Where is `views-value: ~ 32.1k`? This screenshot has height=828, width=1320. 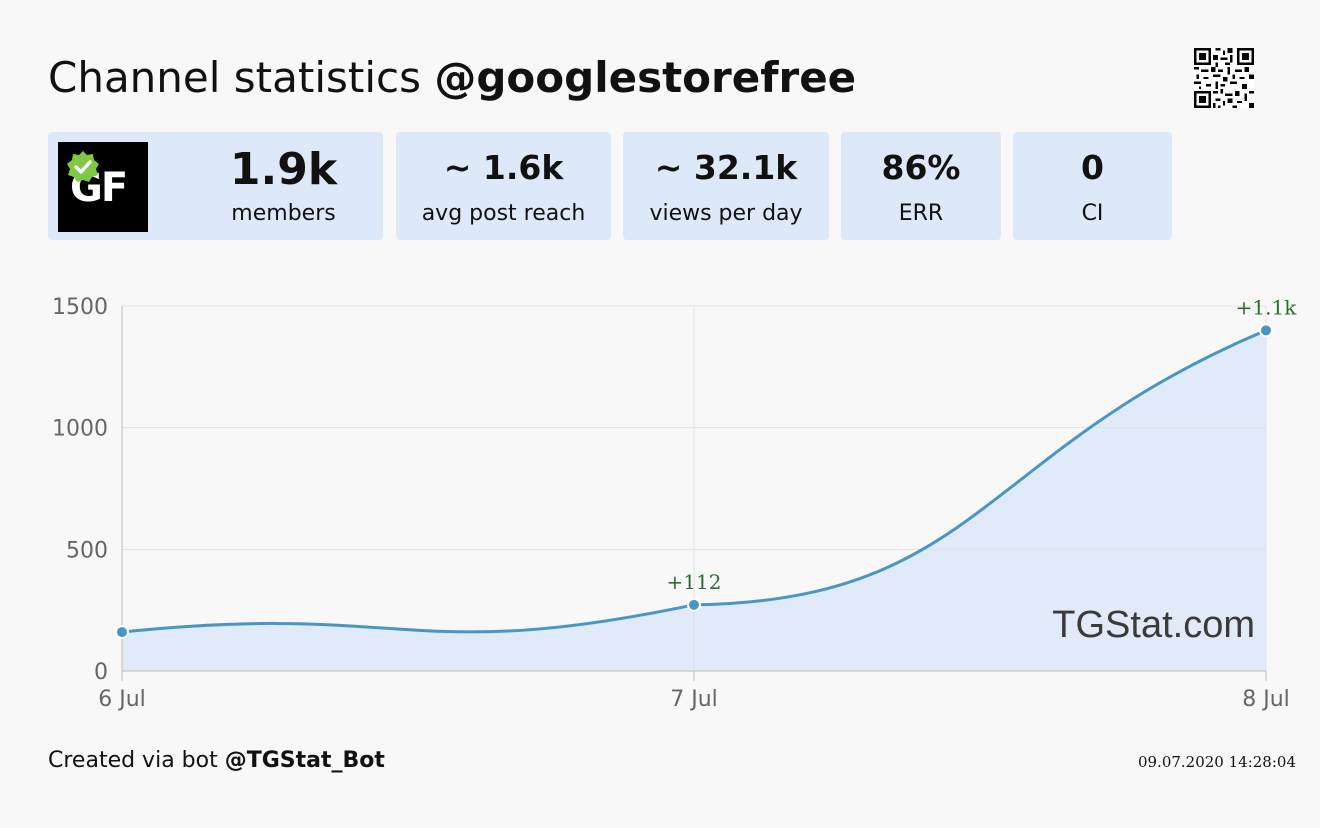
views-value: ~ 32.1k is located at coordinates (726, 167).